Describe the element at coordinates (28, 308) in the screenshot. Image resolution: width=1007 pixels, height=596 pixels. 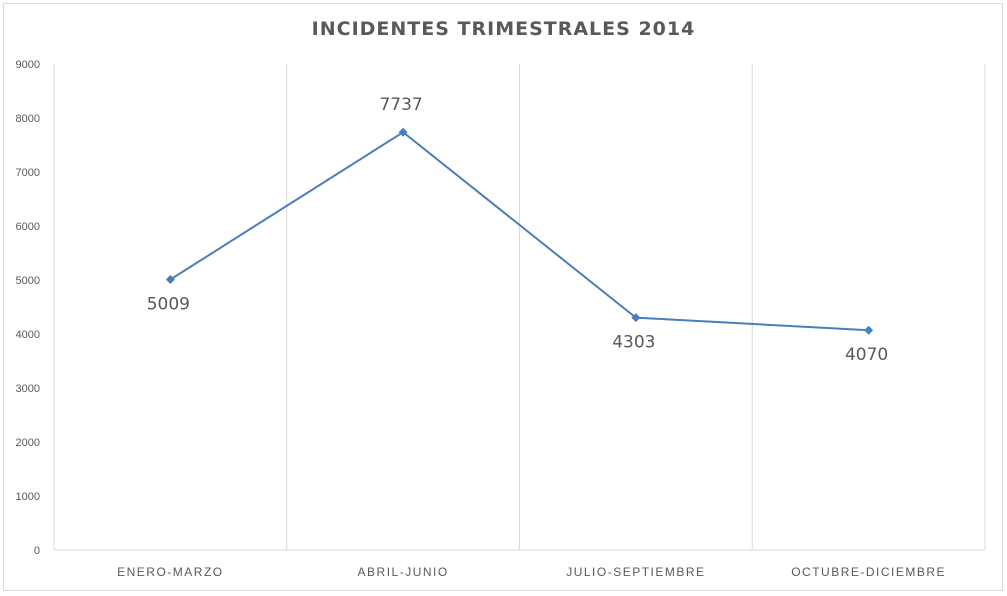
I see `y-axis: 0 1000 2000 3000 4000 5000 6000 7000 8000 9000` at that location.